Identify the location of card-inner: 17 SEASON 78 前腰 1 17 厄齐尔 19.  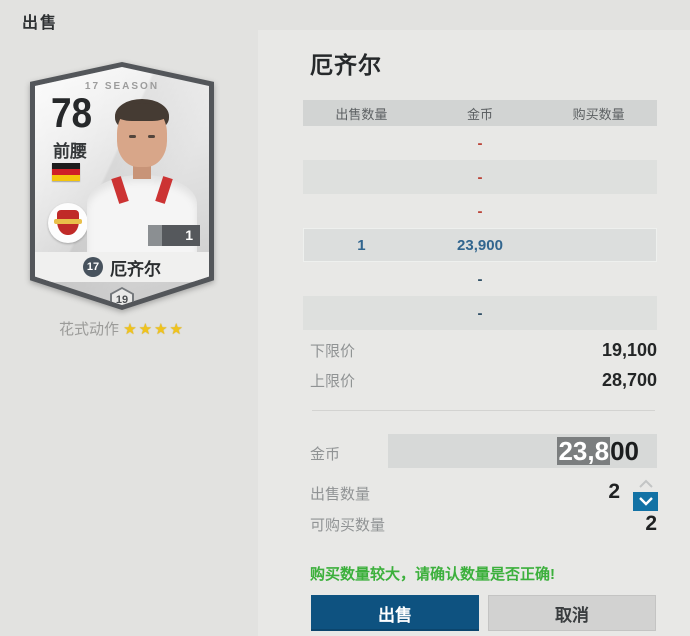
(122, 186).